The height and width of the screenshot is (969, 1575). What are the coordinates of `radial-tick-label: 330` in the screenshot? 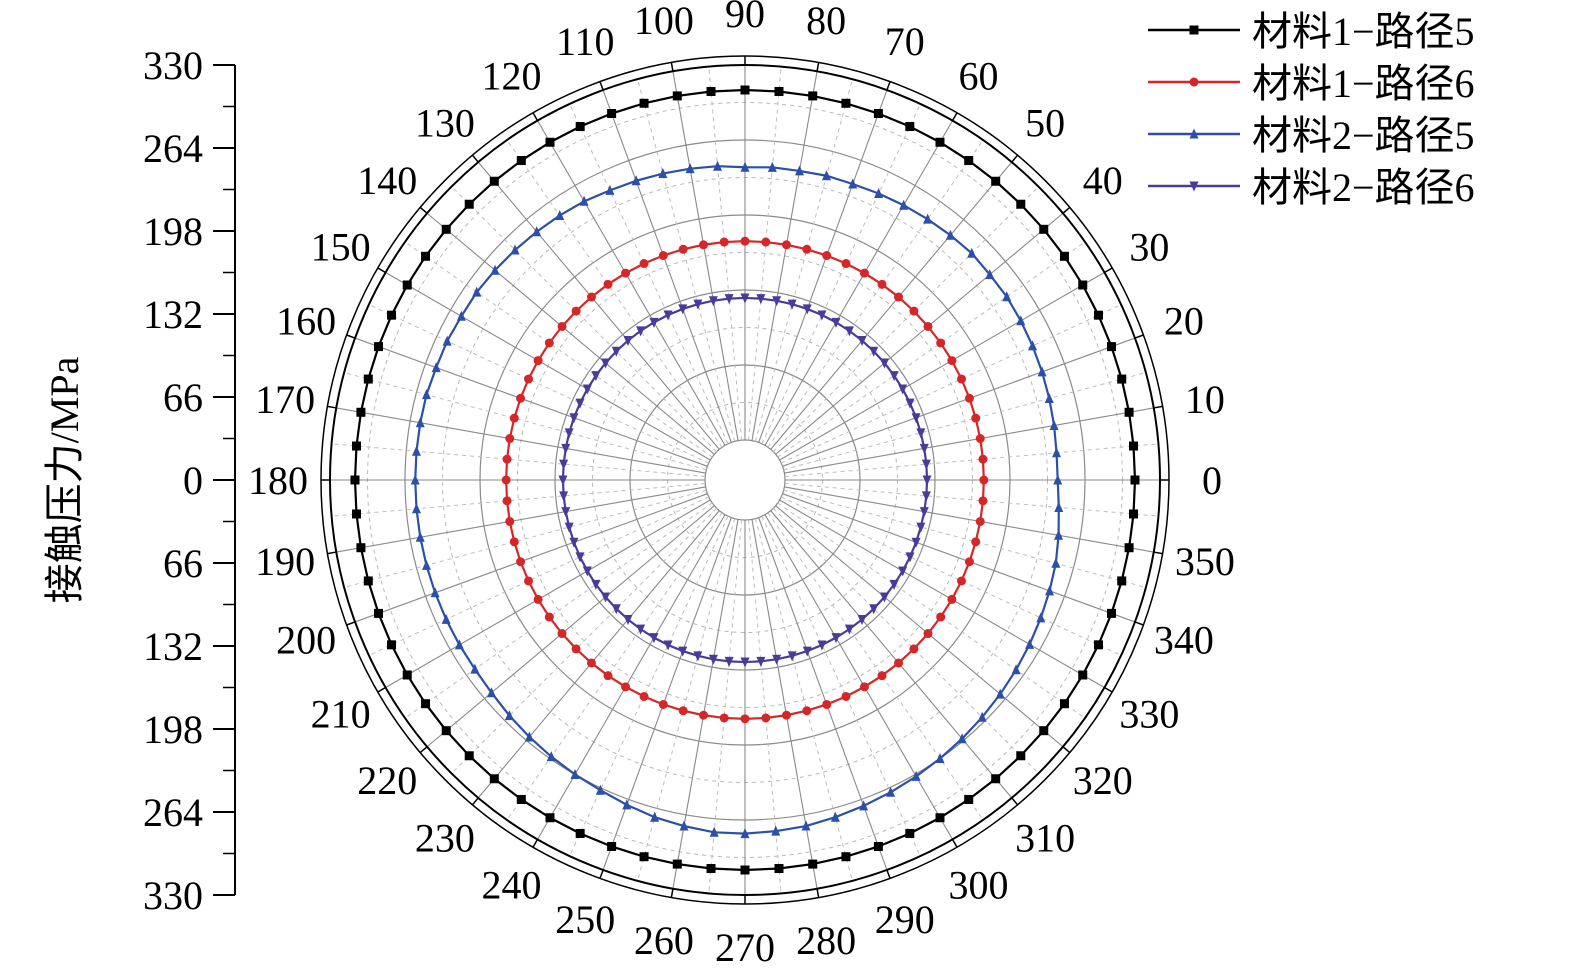 It's located at (173, 65).